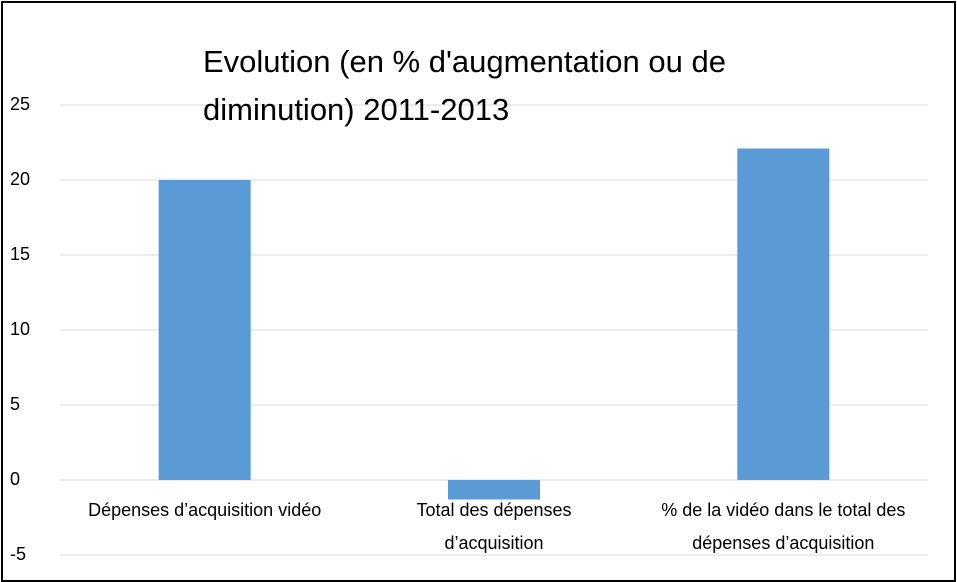 The width and height of the screenshot is (957, 582). Describe the element at coordinates (20, 179) in the screenshot. I see `y-tick-label: 20` at that location.